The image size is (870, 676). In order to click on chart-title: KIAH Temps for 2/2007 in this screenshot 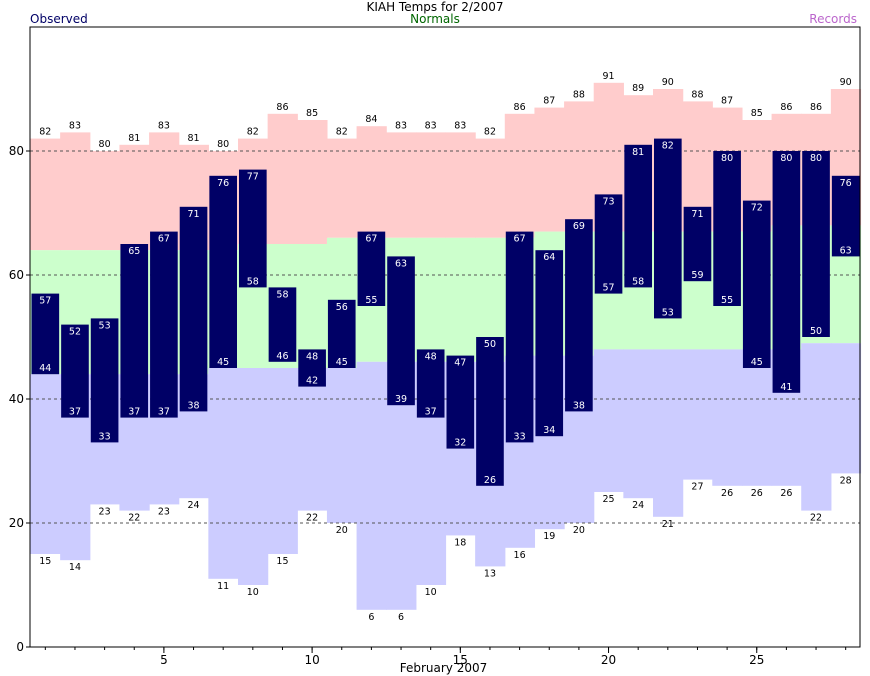, I will do `click(435, 7)`.